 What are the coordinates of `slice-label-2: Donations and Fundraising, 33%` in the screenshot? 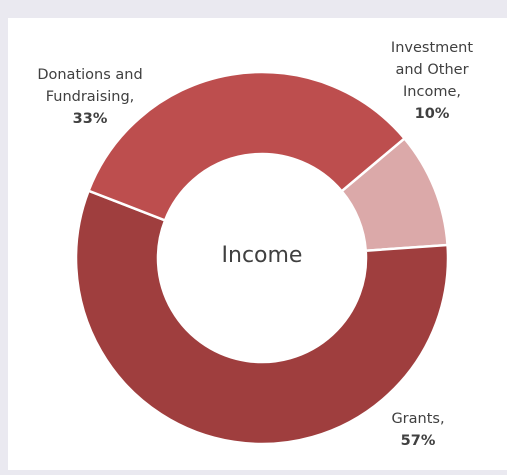 It's located at (89, 97).